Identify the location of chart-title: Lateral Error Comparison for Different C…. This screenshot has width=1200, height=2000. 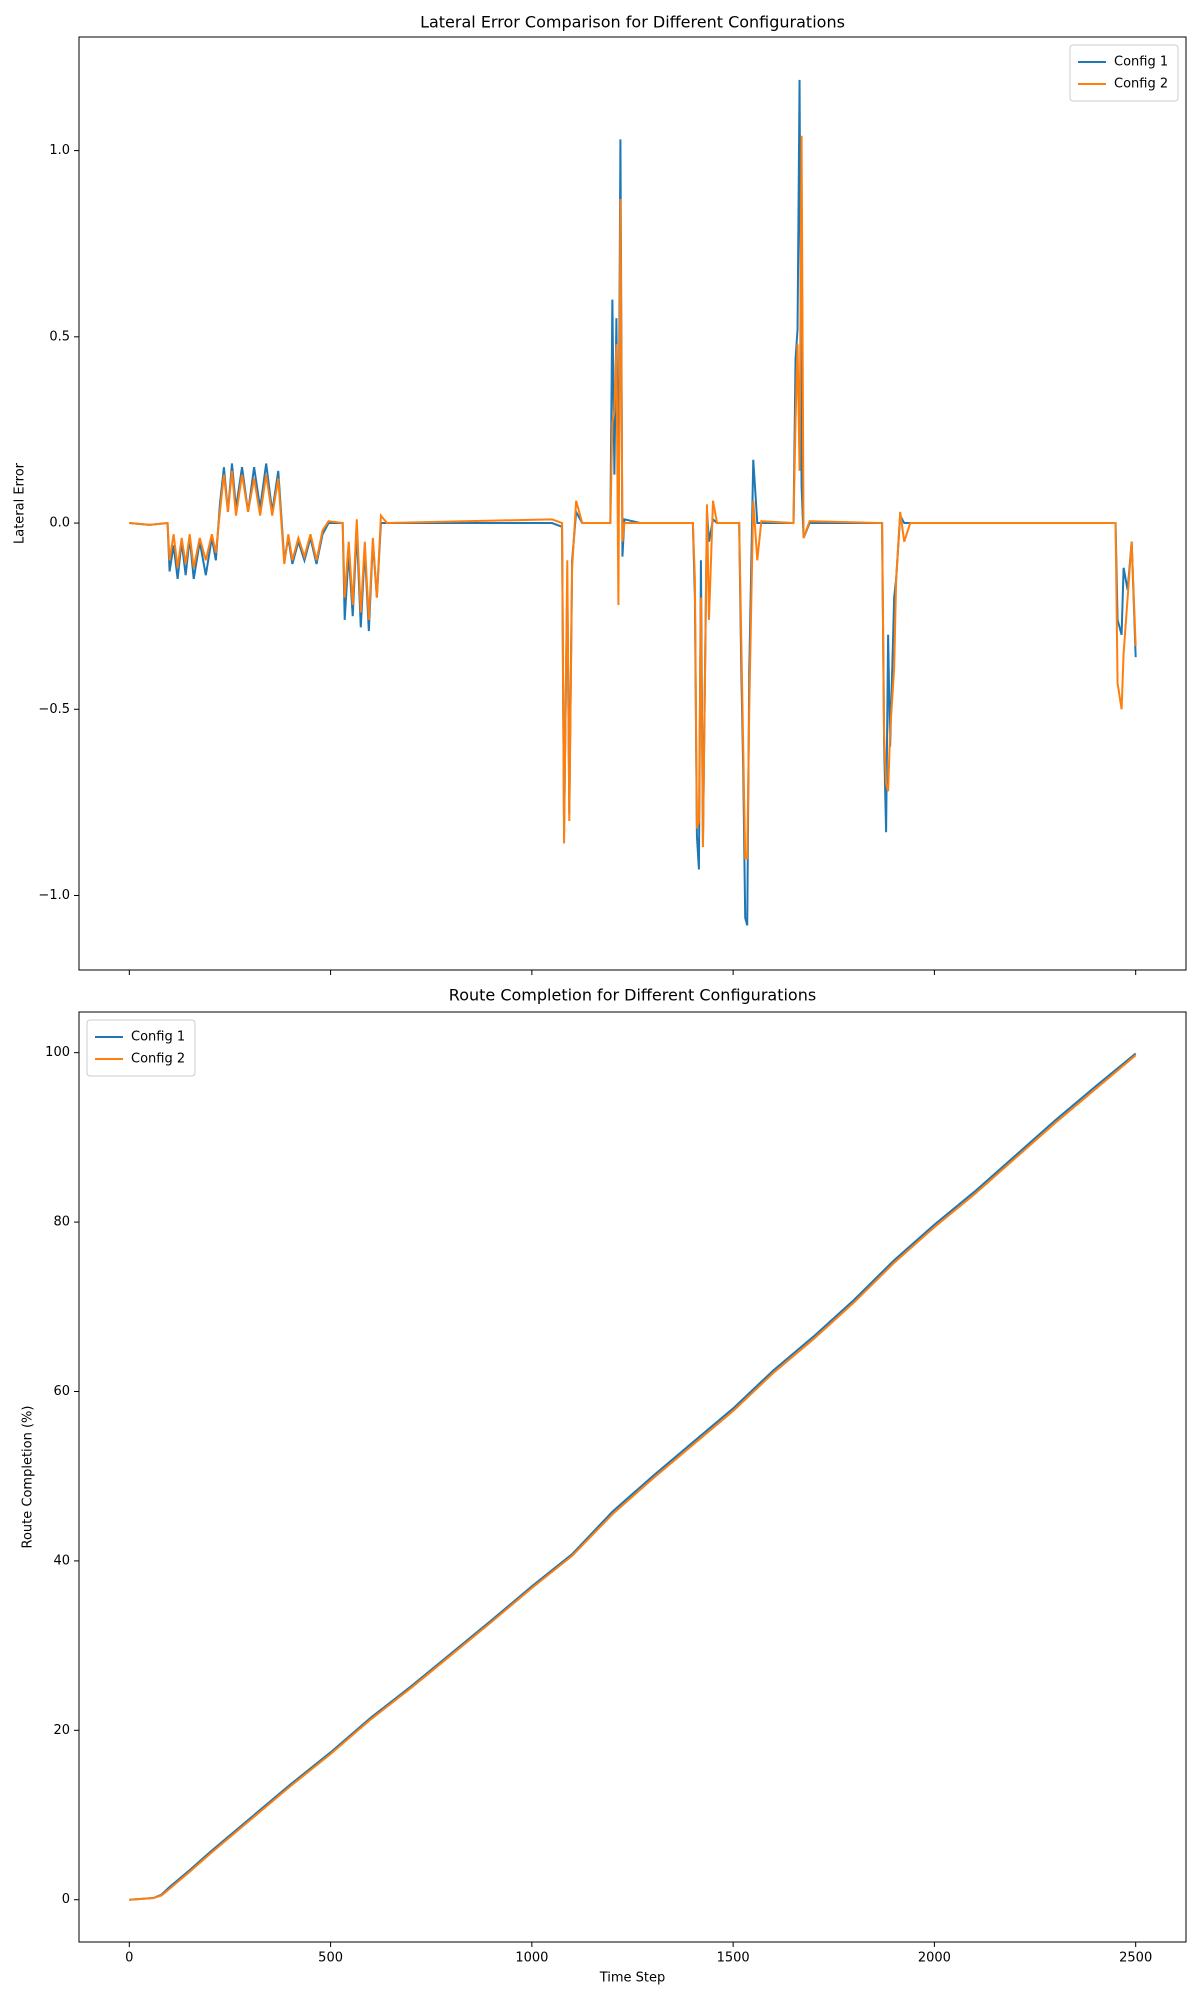
(632, 22).